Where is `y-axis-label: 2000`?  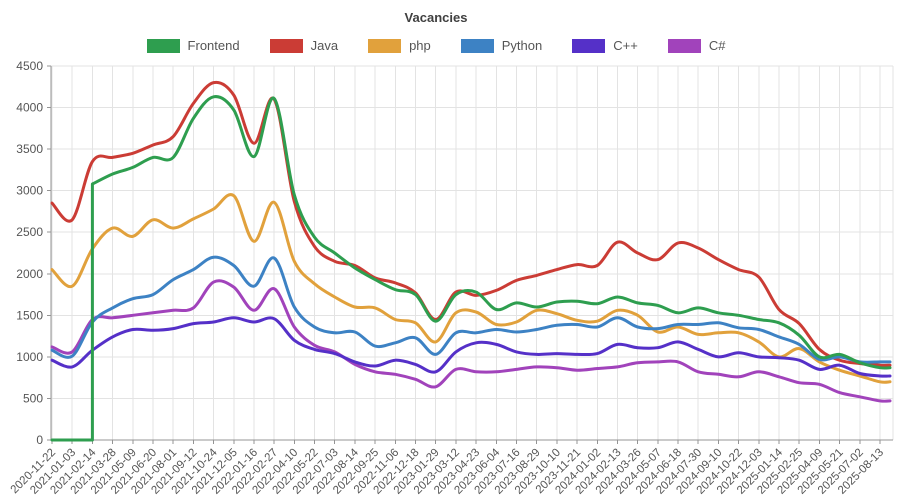
y-axis-label: 2000 is located at coordinates (29, 274).